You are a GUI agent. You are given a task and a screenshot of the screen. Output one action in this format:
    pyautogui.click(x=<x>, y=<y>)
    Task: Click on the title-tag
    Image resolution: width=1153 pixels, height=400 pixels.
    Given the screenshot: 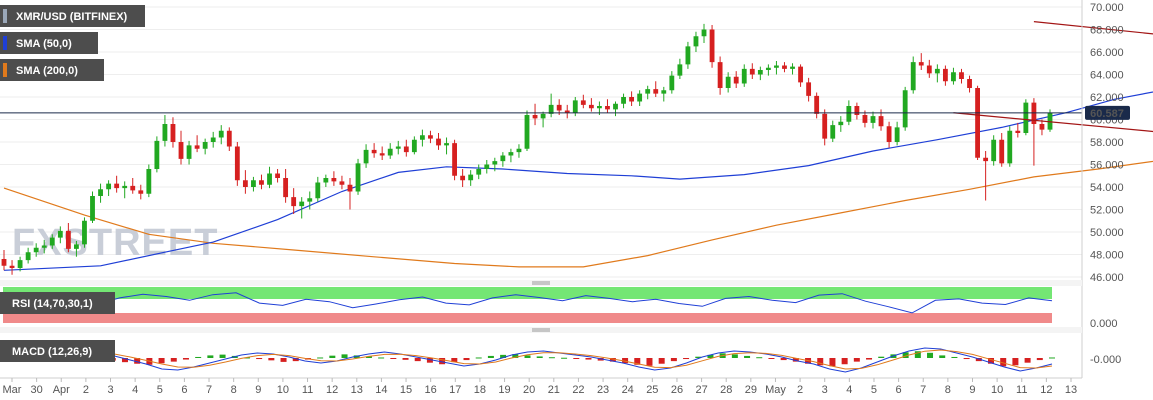 What is the action you would take?
    pyautogui.click(x=72, y=16)
    